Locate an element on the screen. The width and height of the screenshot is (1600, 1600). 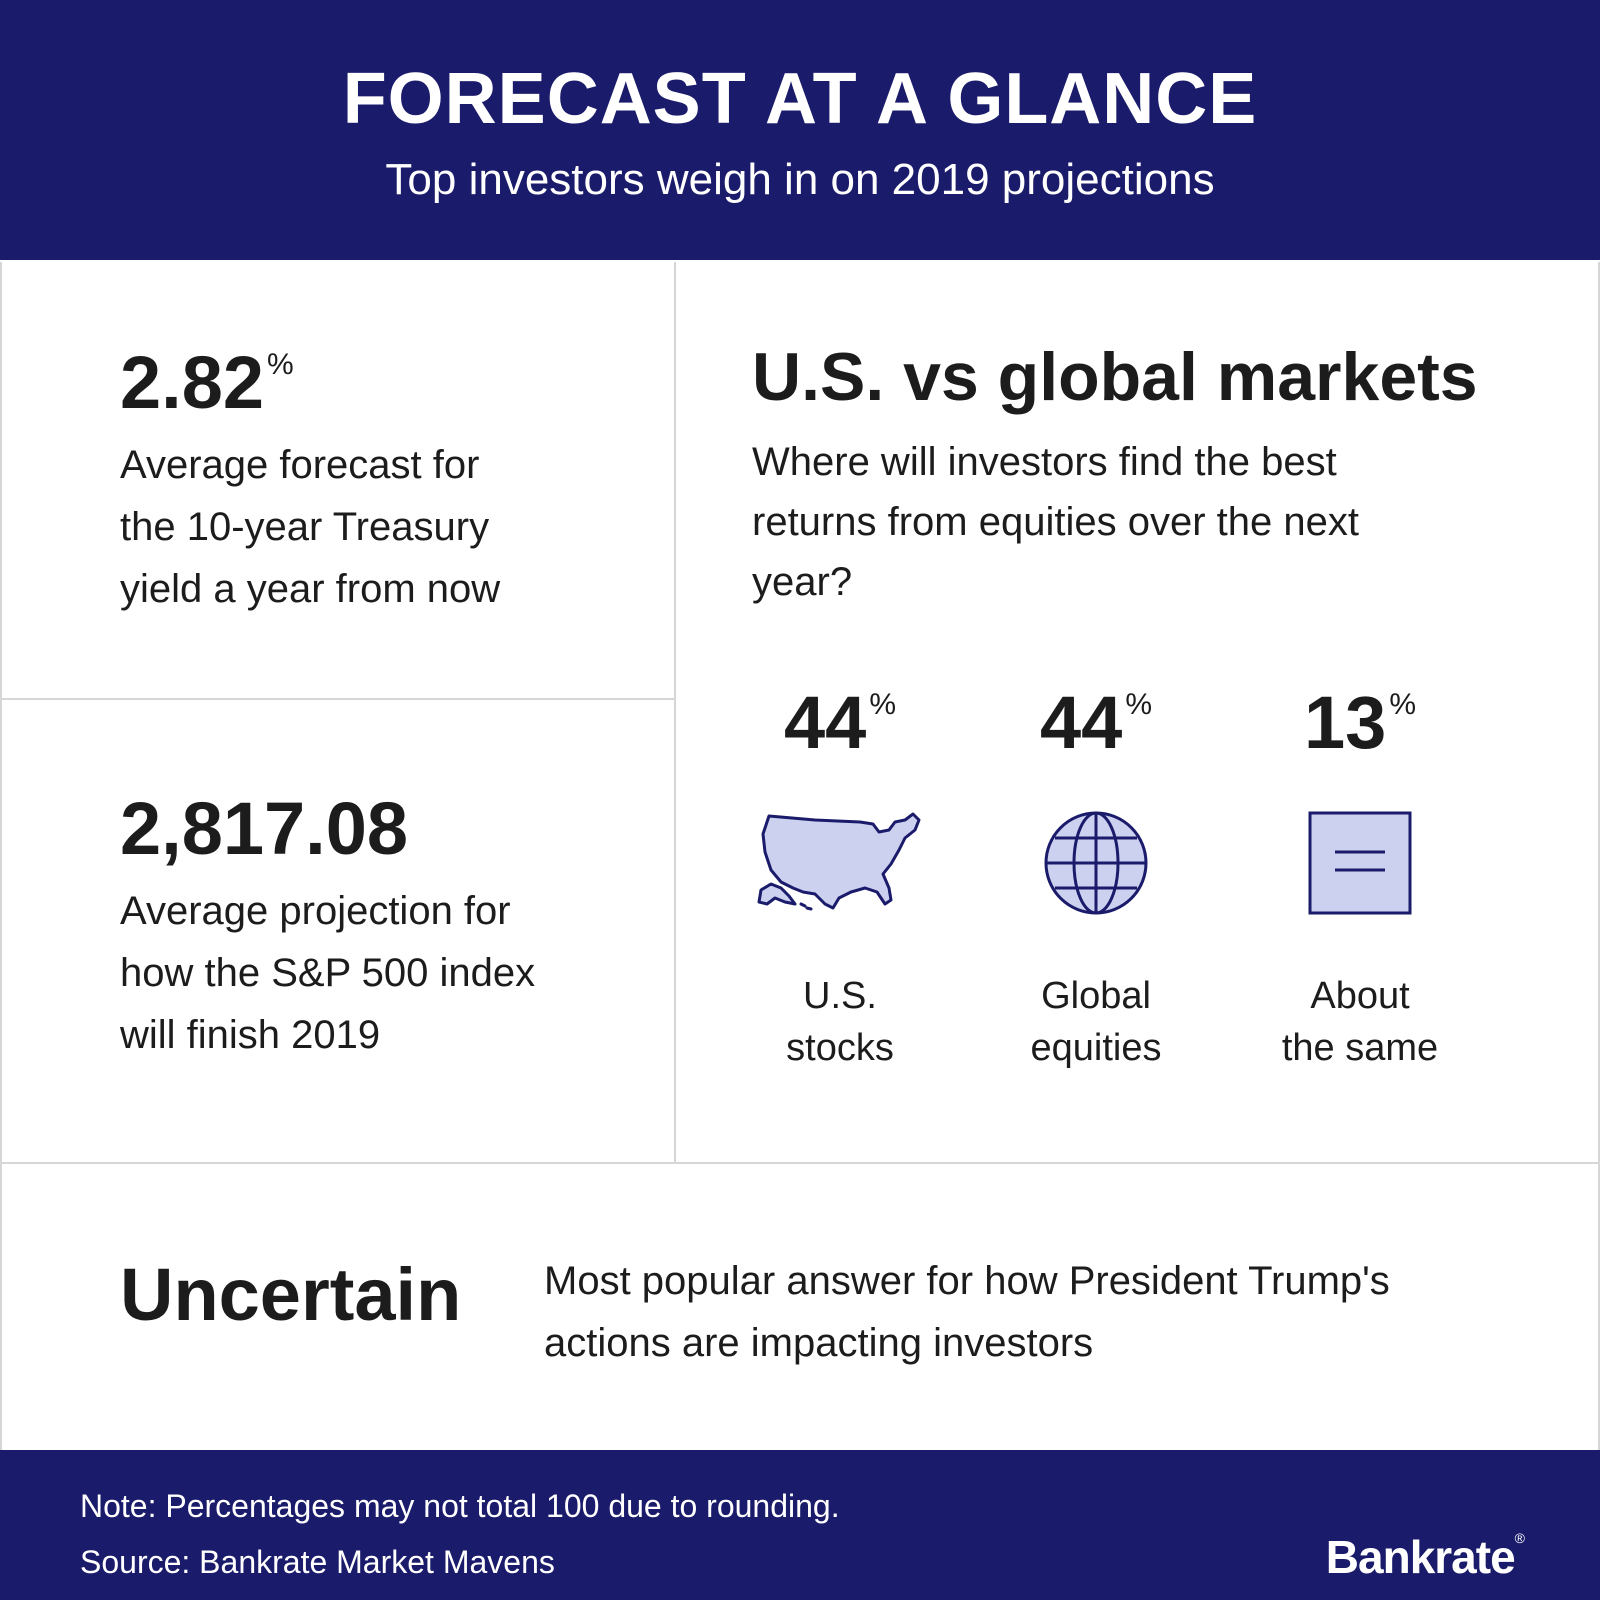
sp500-value: 2,817.08 is located at coordinates (264, 828).